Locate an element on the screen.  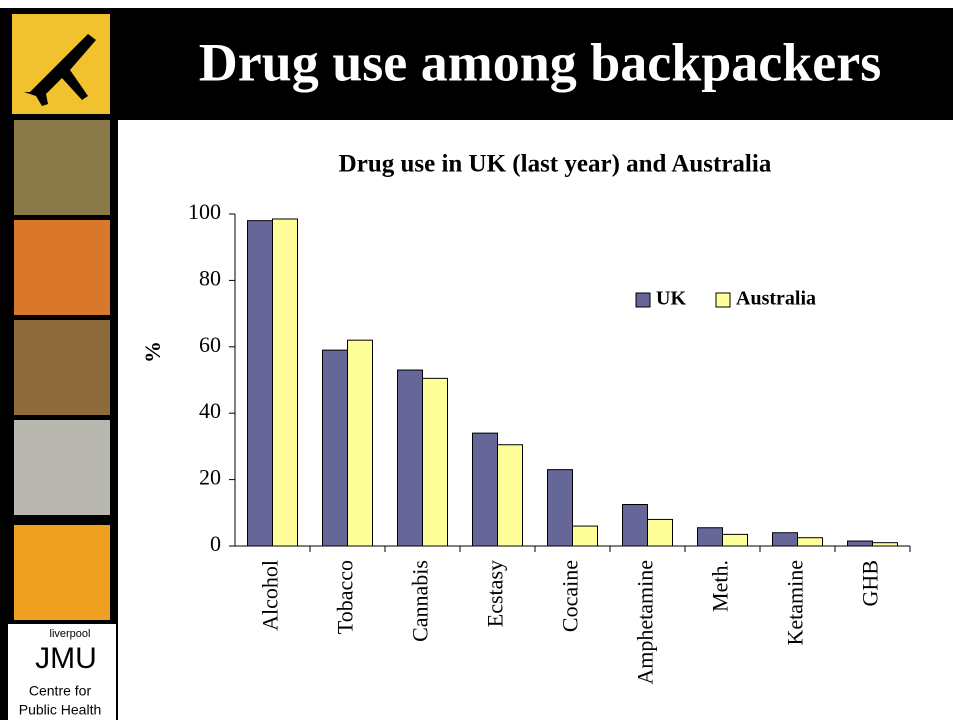
x-tick-label: Tobacco is located at coordinates (345, 597).